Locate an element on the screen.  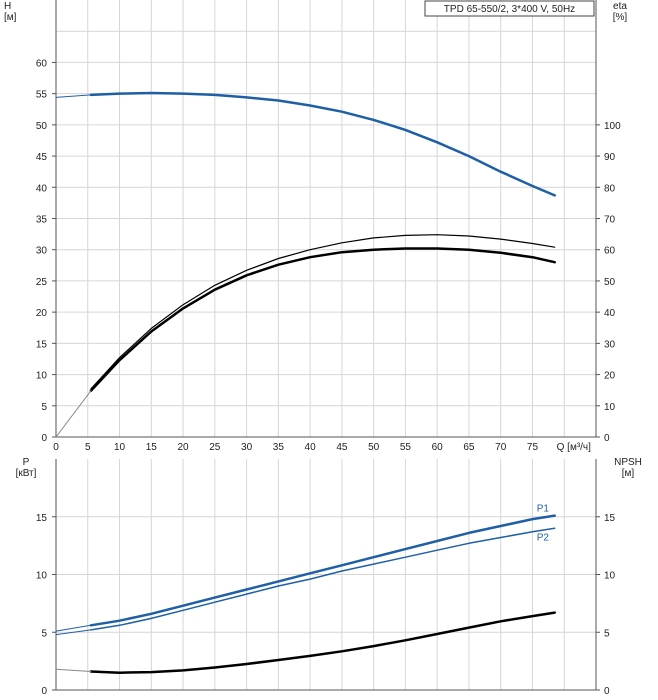
left-tick-label: 35 is located at coordinates (42, 220).